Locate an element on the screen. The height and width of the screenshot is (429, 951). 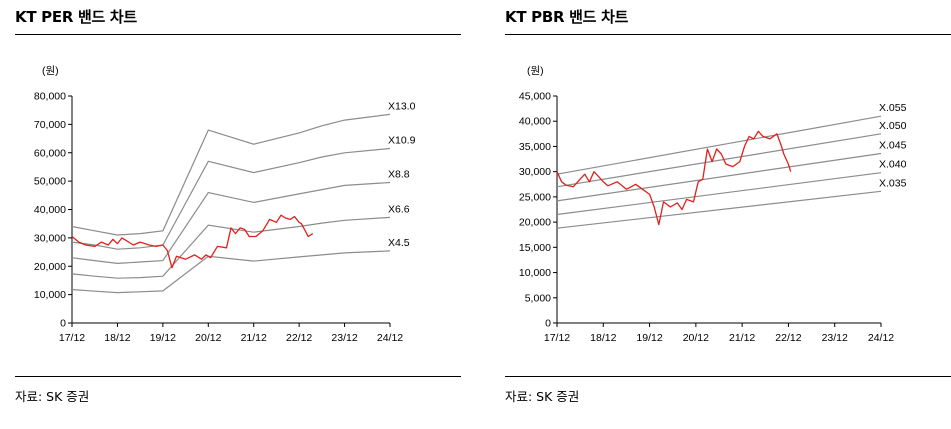
pbr-source-note: 자료: SK 증권 is located at coordinates (542, 396).